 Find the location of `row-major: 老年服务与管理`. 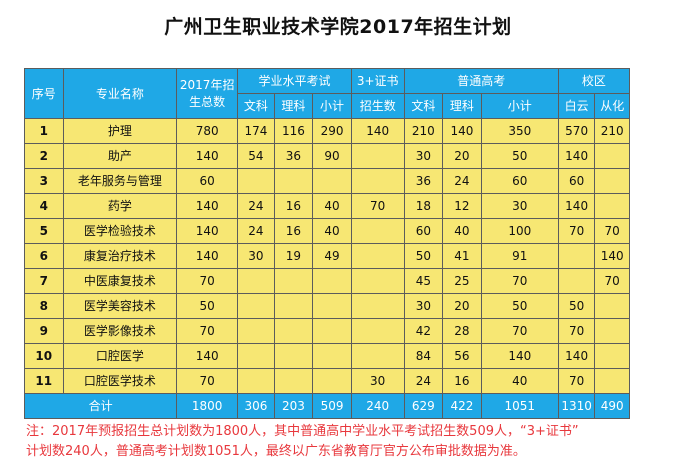

row-major: 老年服务与管理 is located at coordinates (120, 181).